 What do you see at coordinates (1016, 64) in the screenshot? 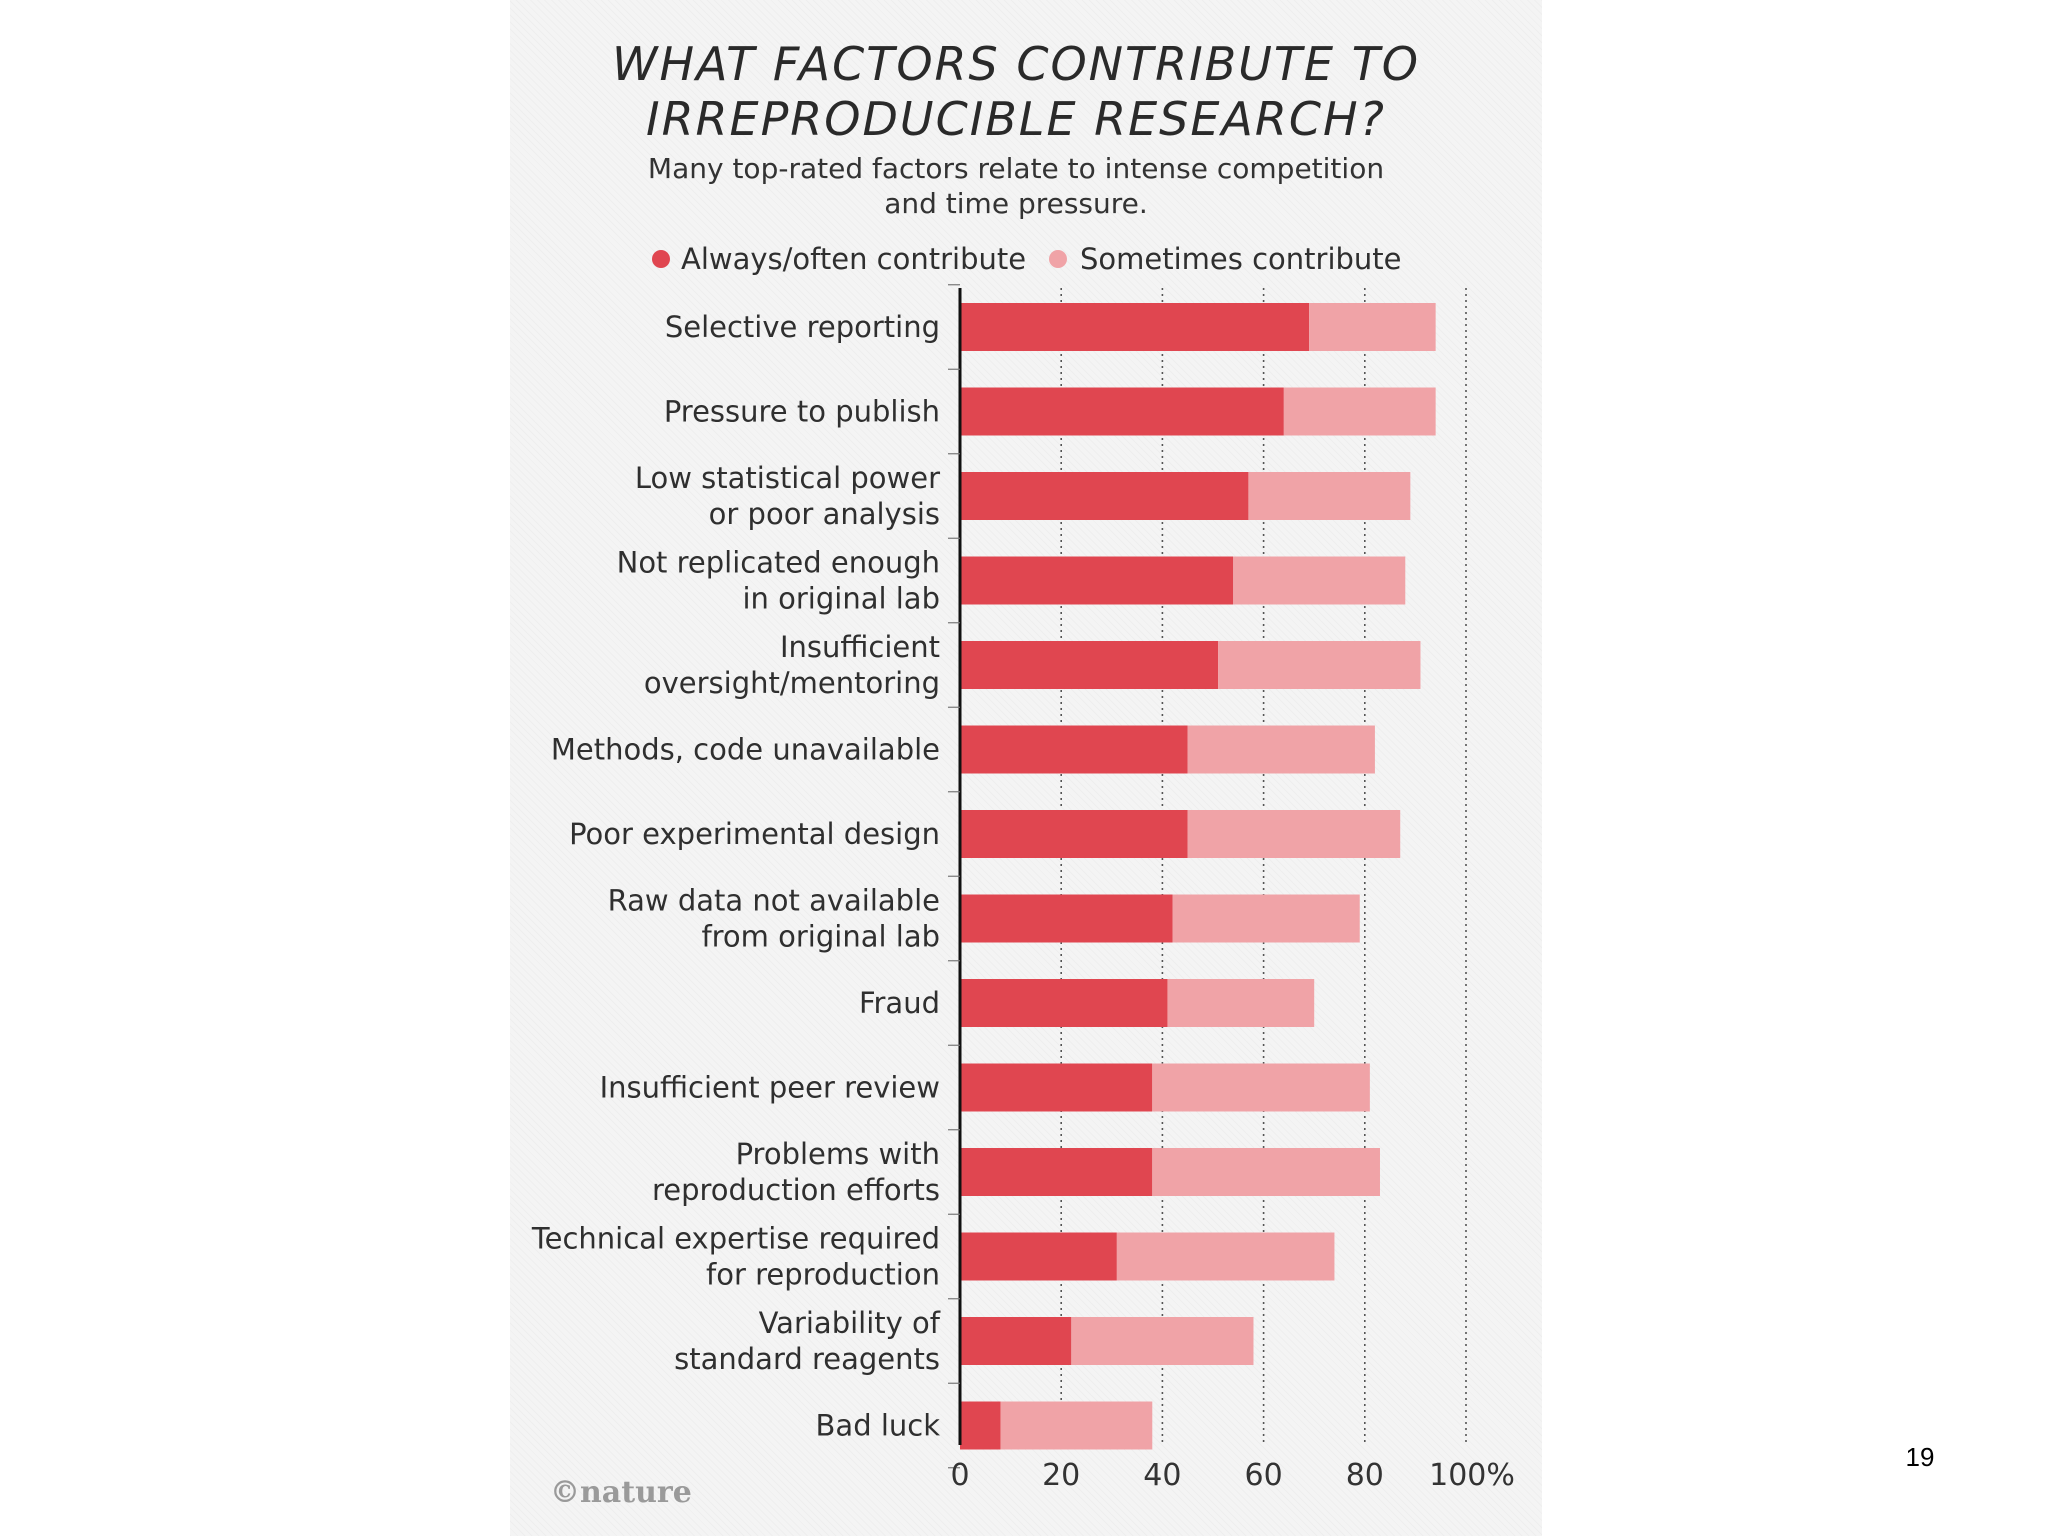
I see `chart-title-line: WHAT FACTORS CONTRIBUTE TO` at bounding box center [1016, 64].